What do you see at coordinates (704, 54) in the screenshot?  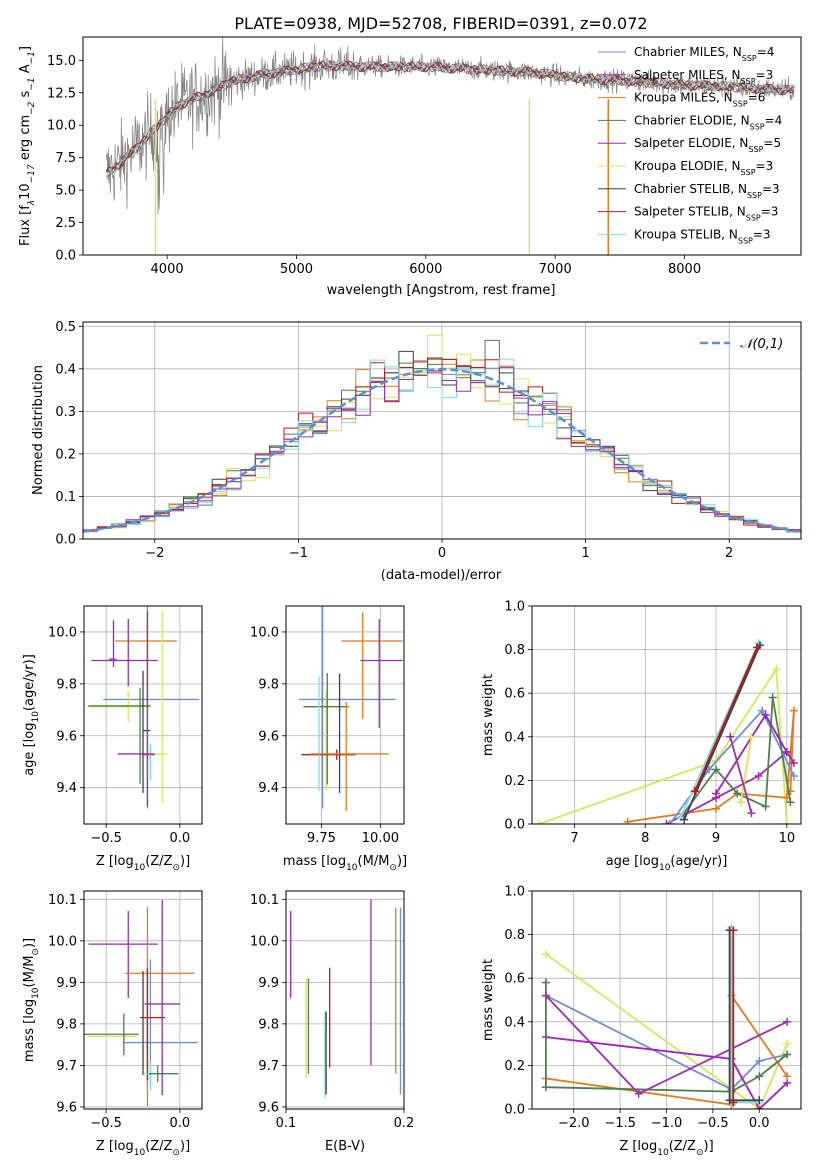 I see `legend-entry: Chabrier MILES, NSSP=4` at bounding box center [704, 54].